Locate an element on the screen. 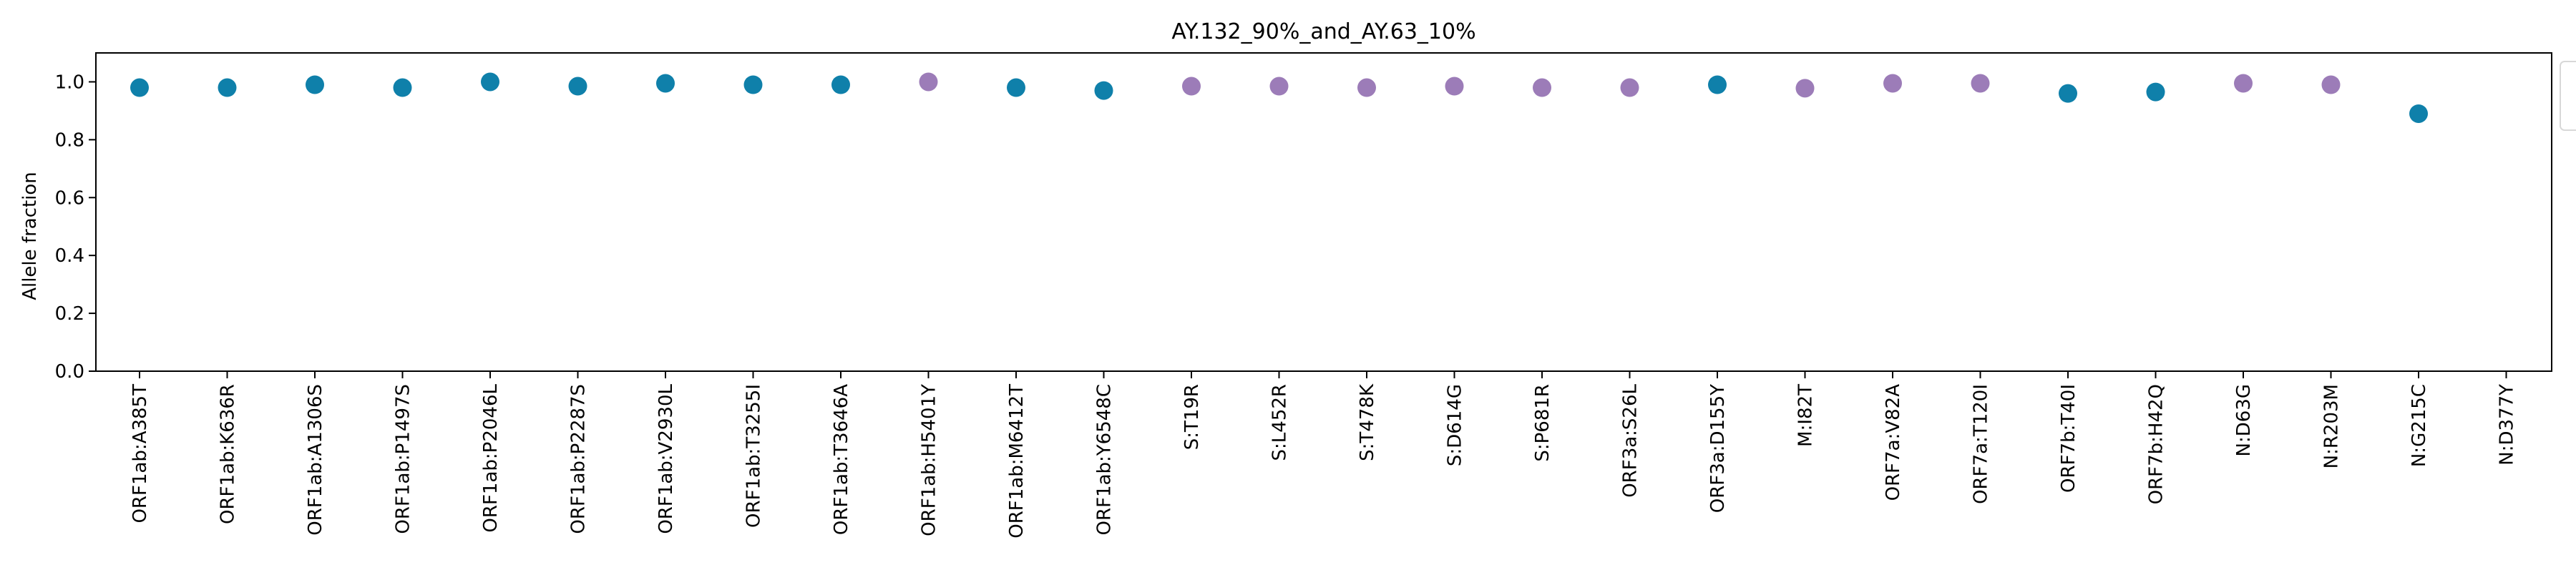 The image size is (2576, 575). y-tick-label: 0.6 is located at coordinates (69, 198).